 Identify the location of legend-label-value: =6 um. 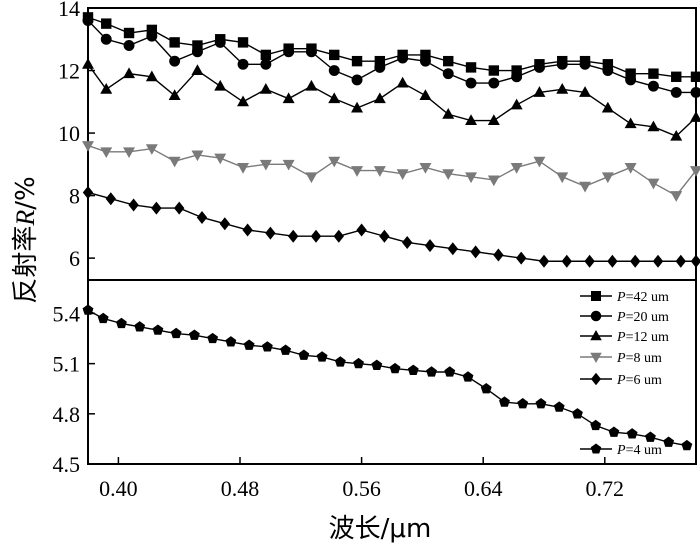
(644, 380).